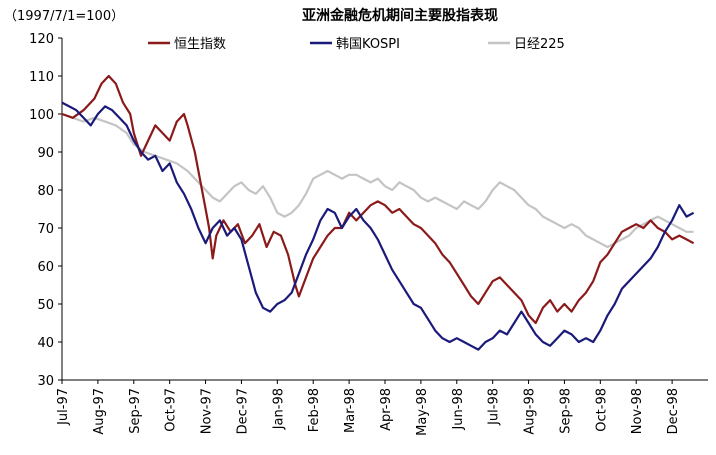  Describe the element at coordinates (64, 16) in the screenshot. I see `base-note: （1997/7/1=100）` at that location.